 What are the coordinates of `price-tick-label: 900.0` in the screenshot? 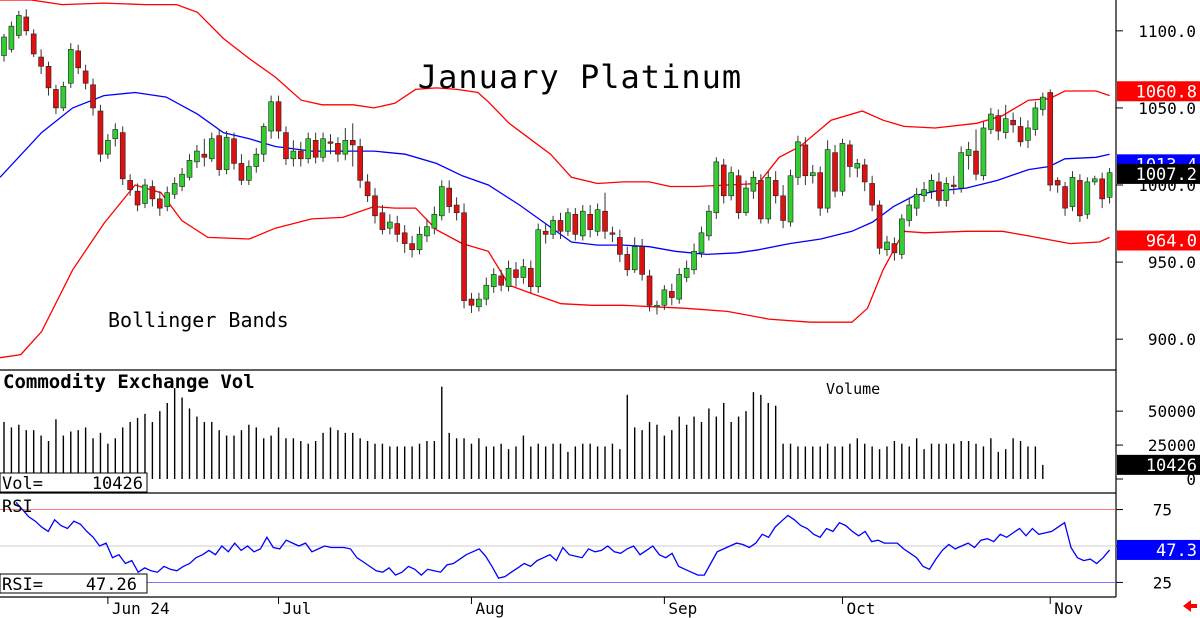 It's located at (1172, 339).